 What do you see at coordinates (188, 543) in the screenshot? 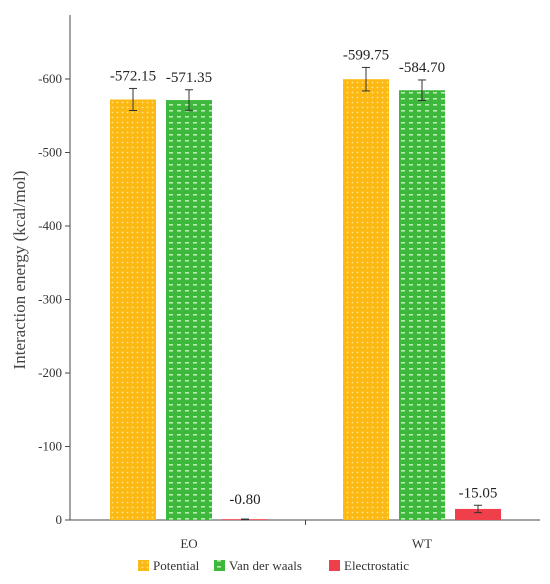
I see `x-category-label: EO` at bounding box center [188, 543].